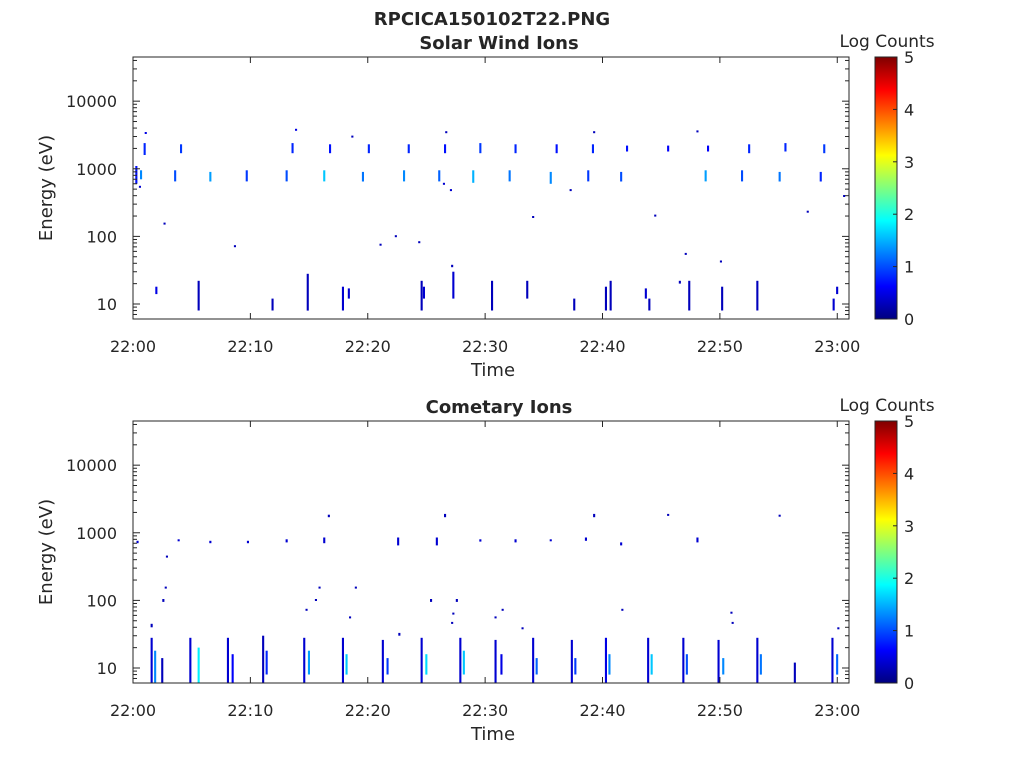 The height and width of the screenshot is (772, 1024). Describe the element at coordinates (485, 710) in the screenshot. I see `x-tick-label: 22:30` at that location.